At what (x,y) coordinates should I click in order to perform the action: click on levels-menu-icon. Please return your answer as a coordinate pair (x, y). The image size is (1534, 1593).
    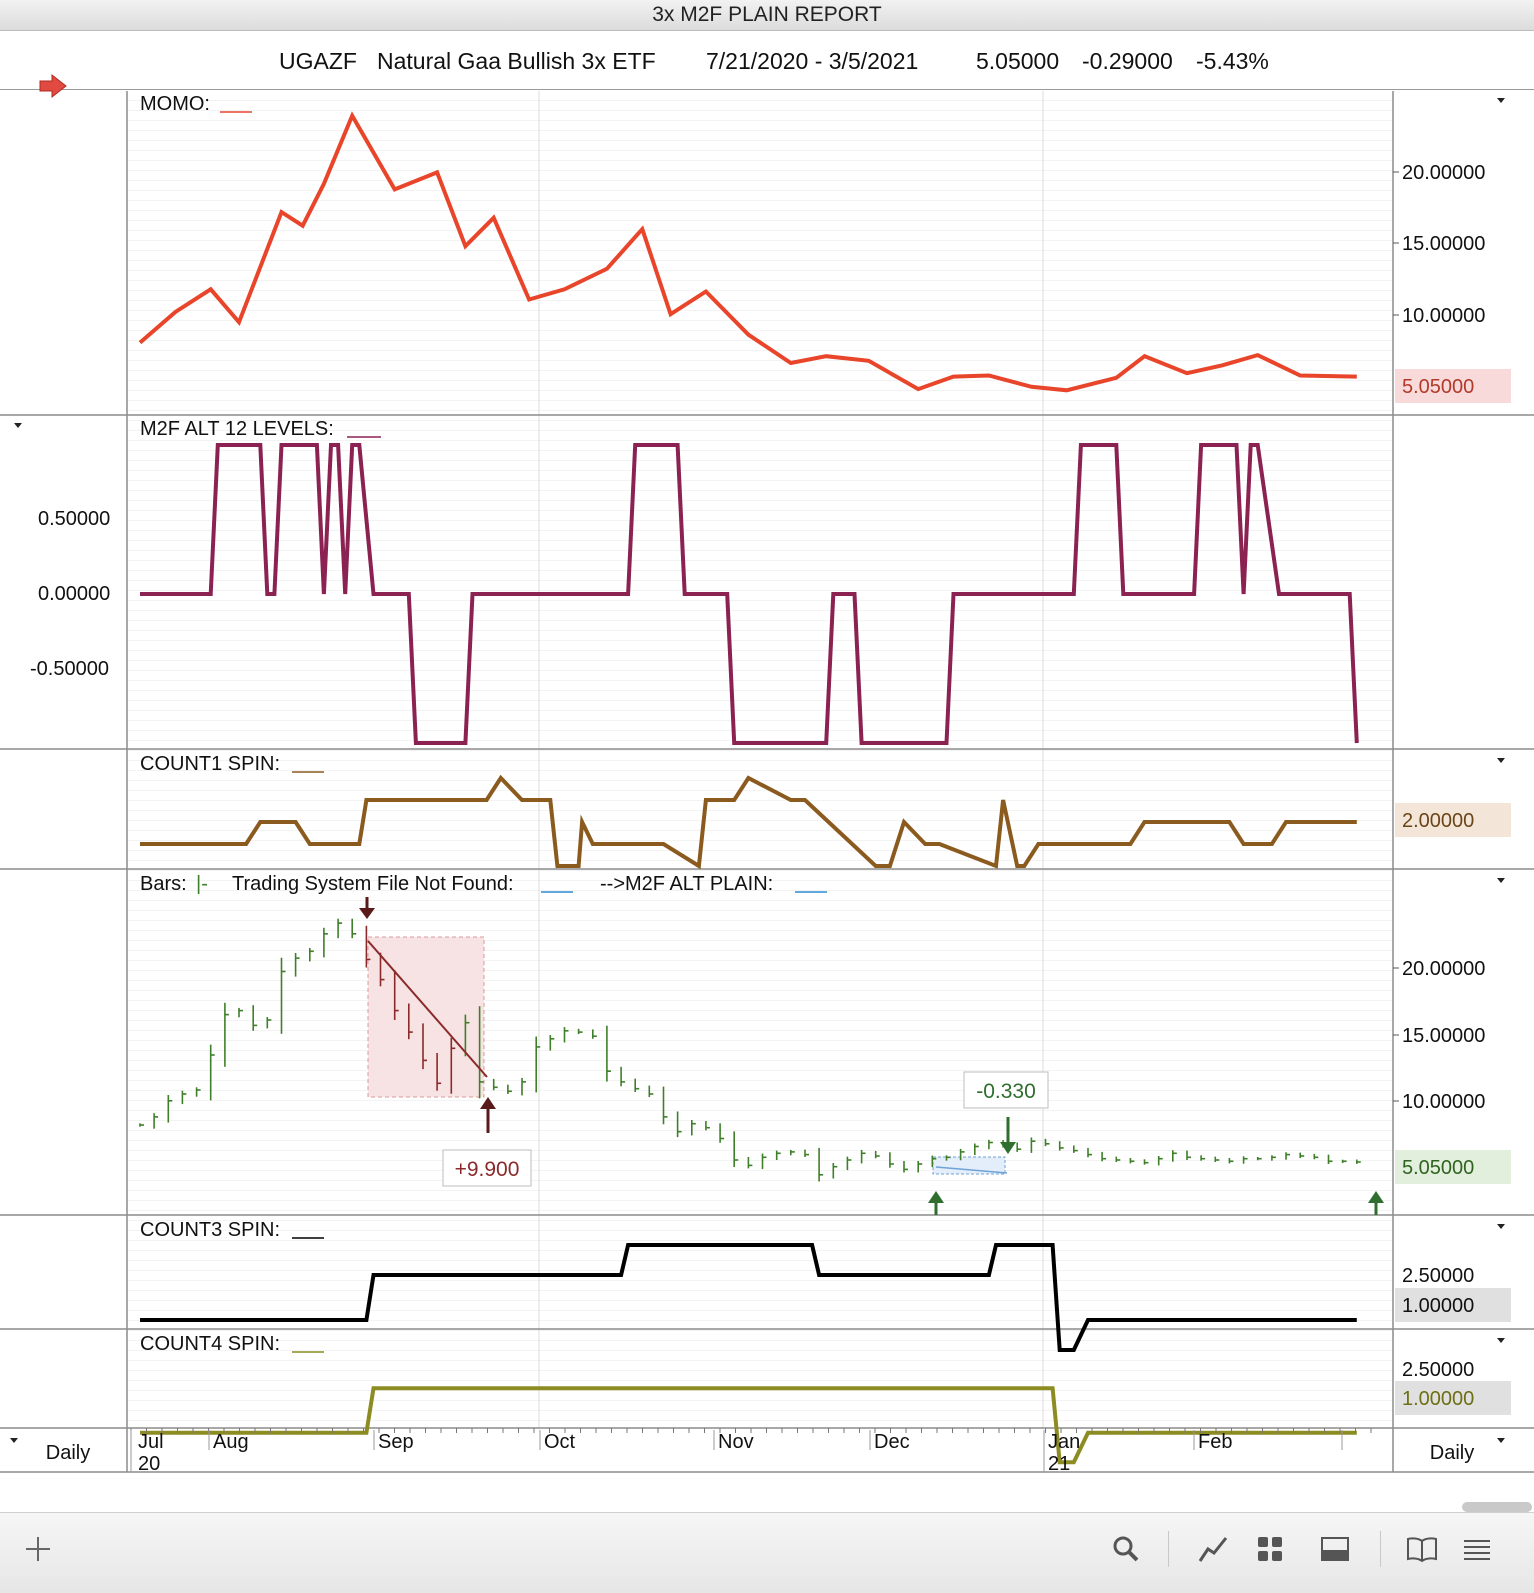
    Looking at the image, I should click on (18, 425).